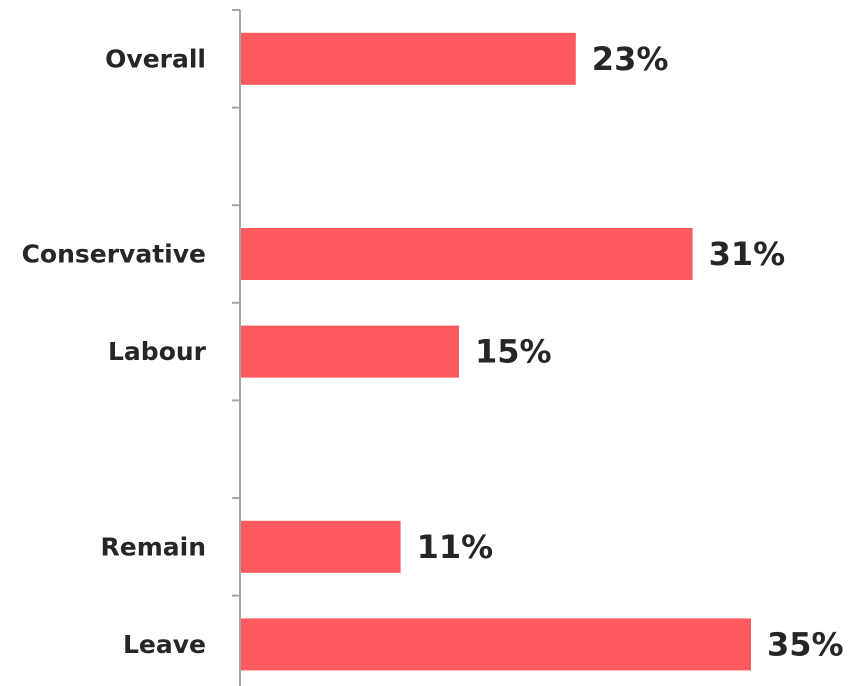  What do you see at coordinates (157, 351) in the screenshot?
I see `category-label-labour: Labour` at bounding box center [157, 351].